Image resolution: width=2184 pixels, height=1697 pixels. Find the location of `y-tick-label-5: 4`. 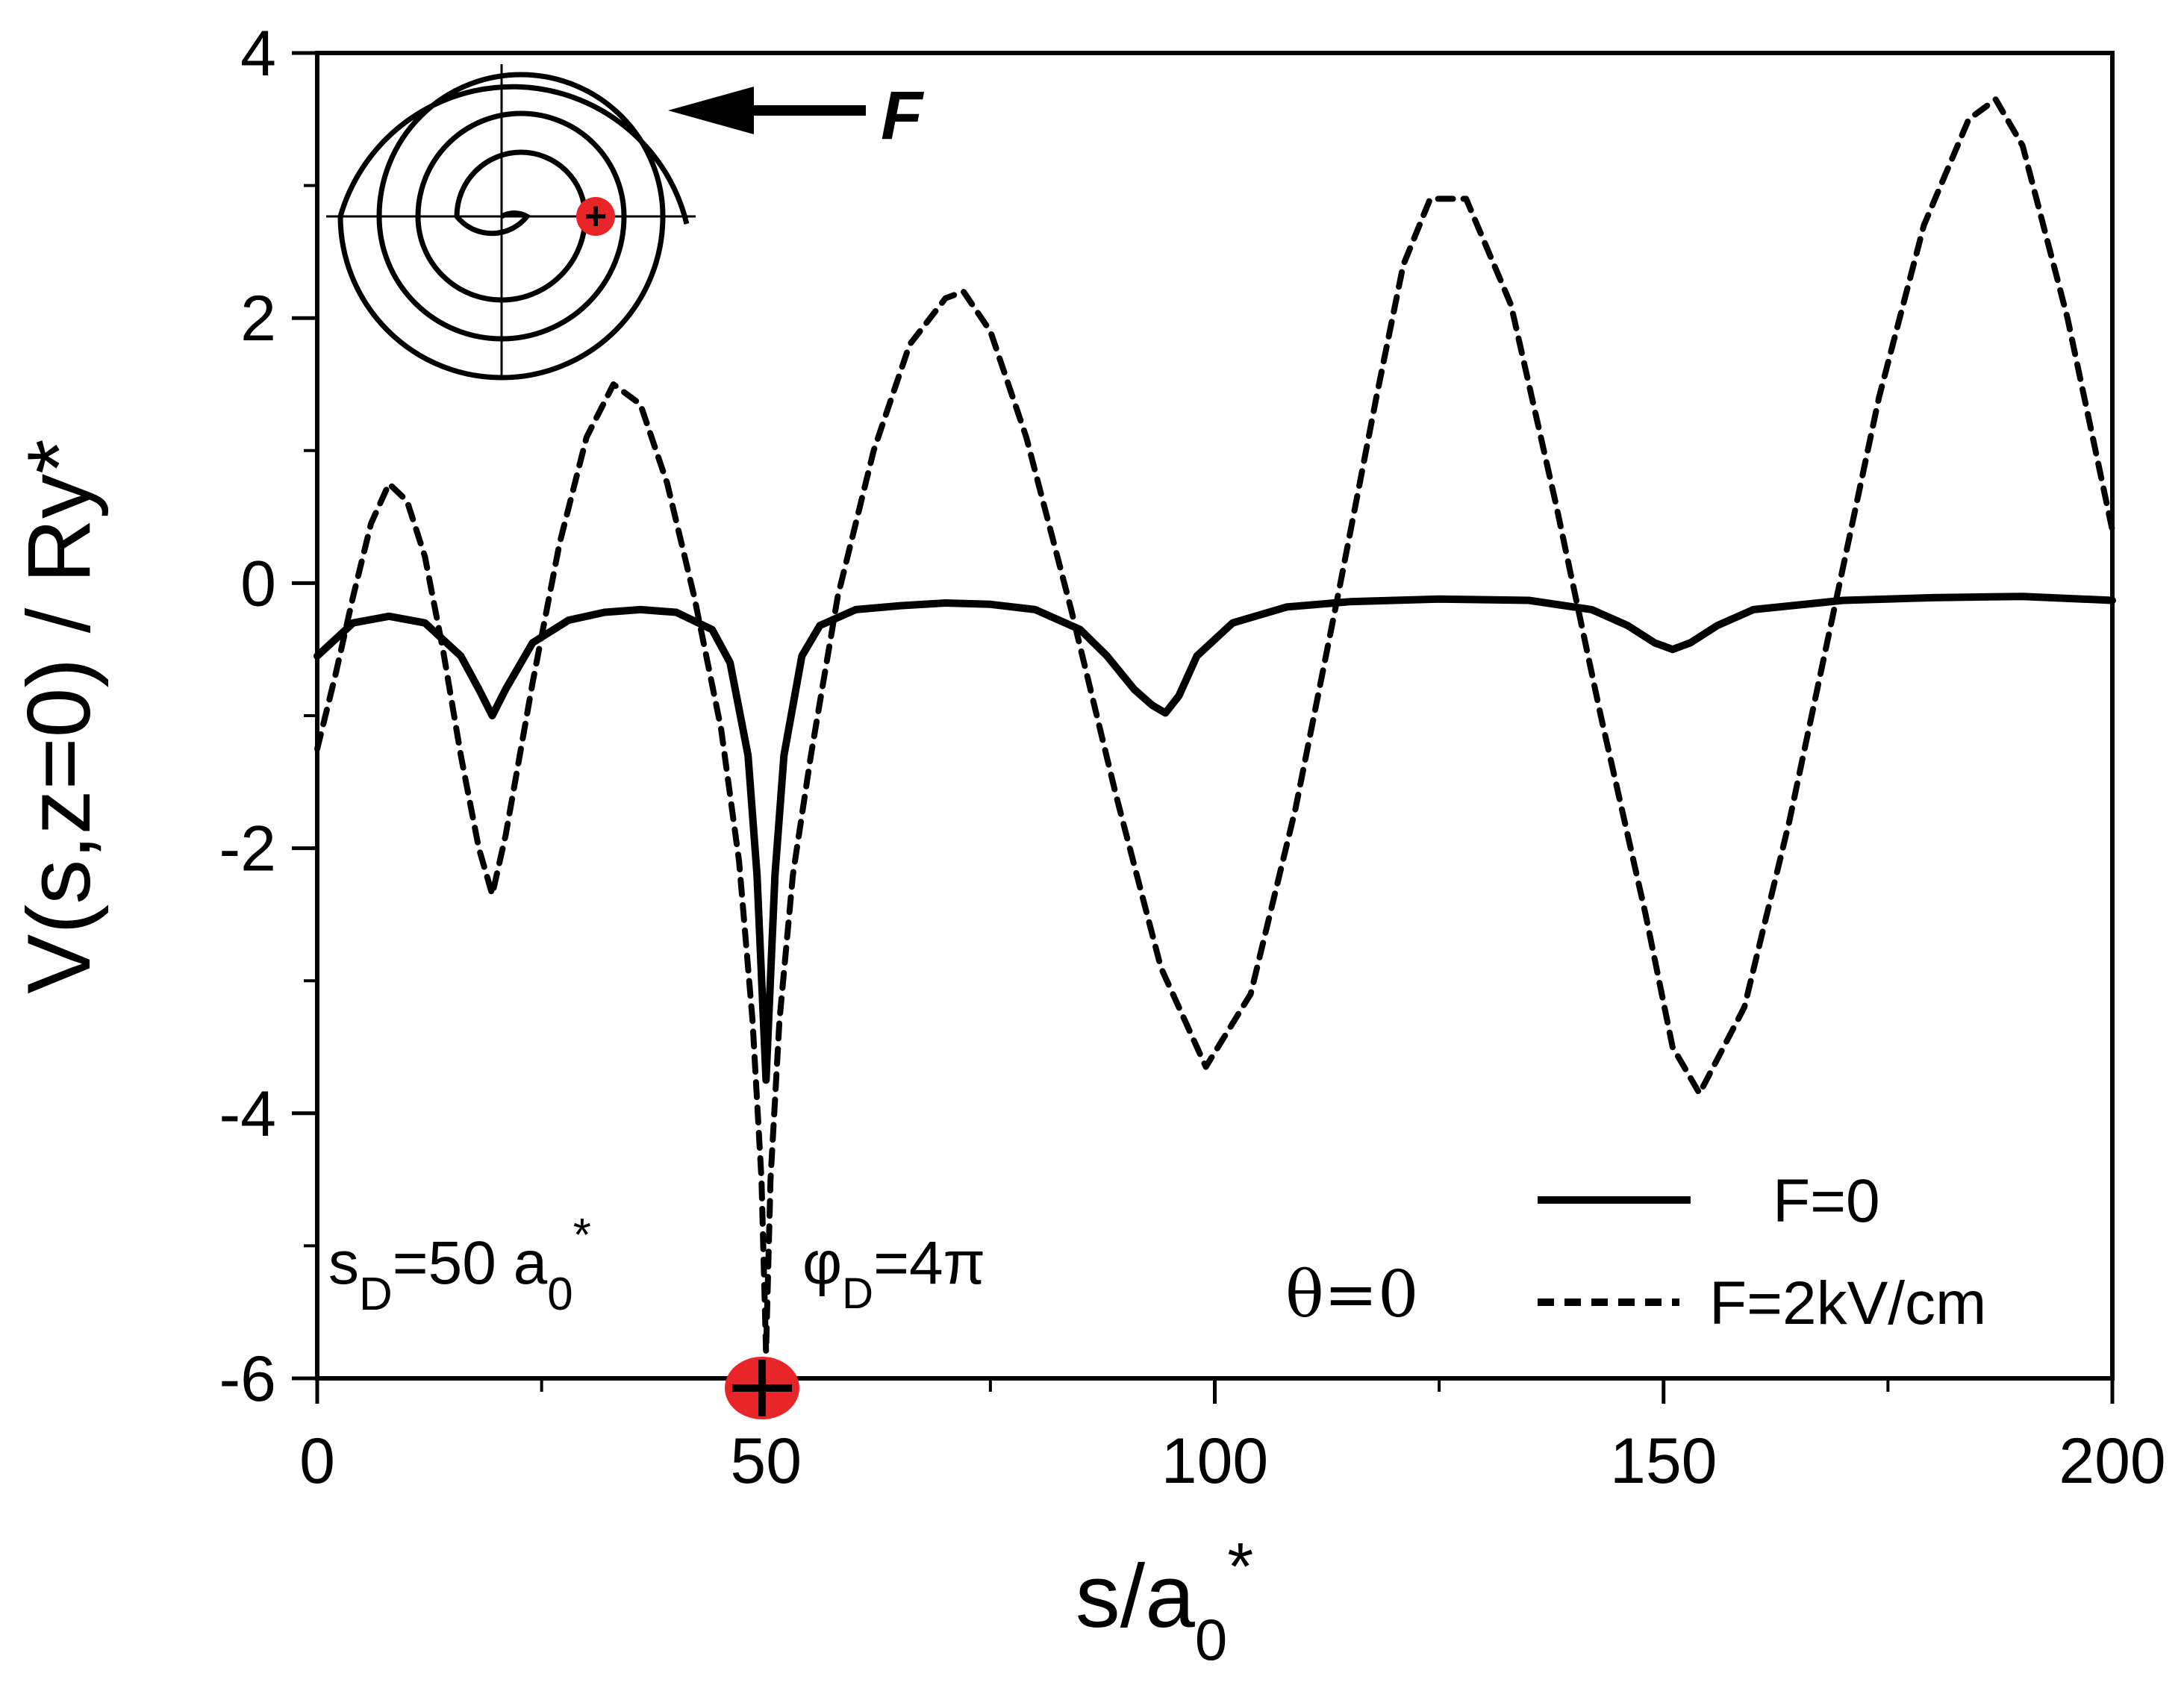

y-tick-label-5: 4 is located at coordinates (258, 54).